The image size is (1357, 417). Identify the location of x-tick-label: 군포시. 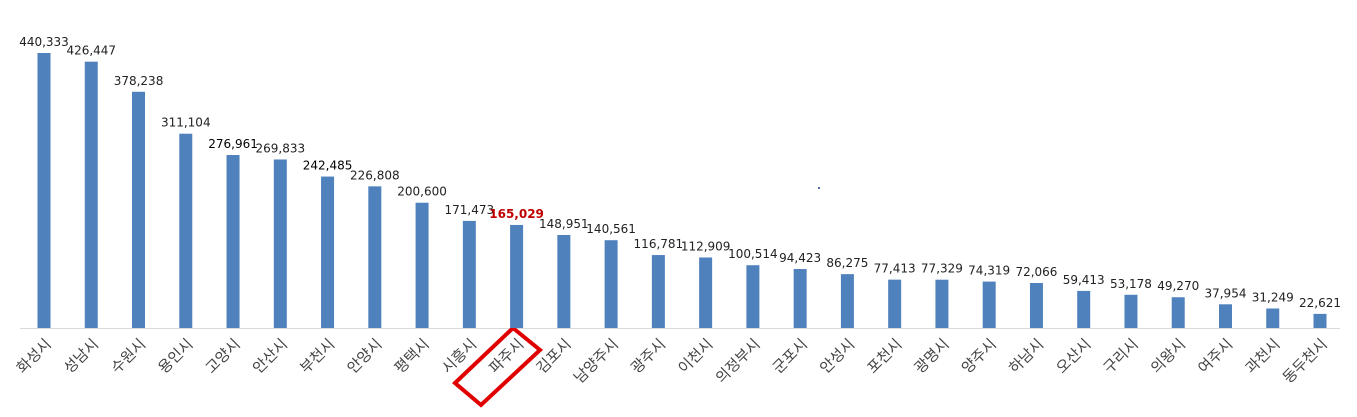
(790, 356).